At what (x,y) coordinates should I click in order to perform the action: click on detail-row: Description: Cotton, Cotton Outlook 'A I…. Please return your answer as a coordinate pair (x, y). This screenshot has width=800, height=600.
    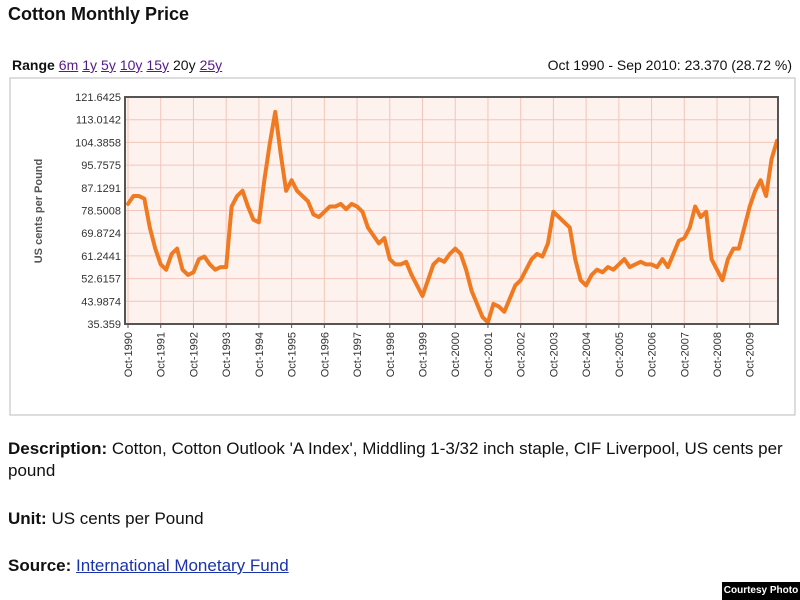
    Looking at the image, I should click on (403, 460).